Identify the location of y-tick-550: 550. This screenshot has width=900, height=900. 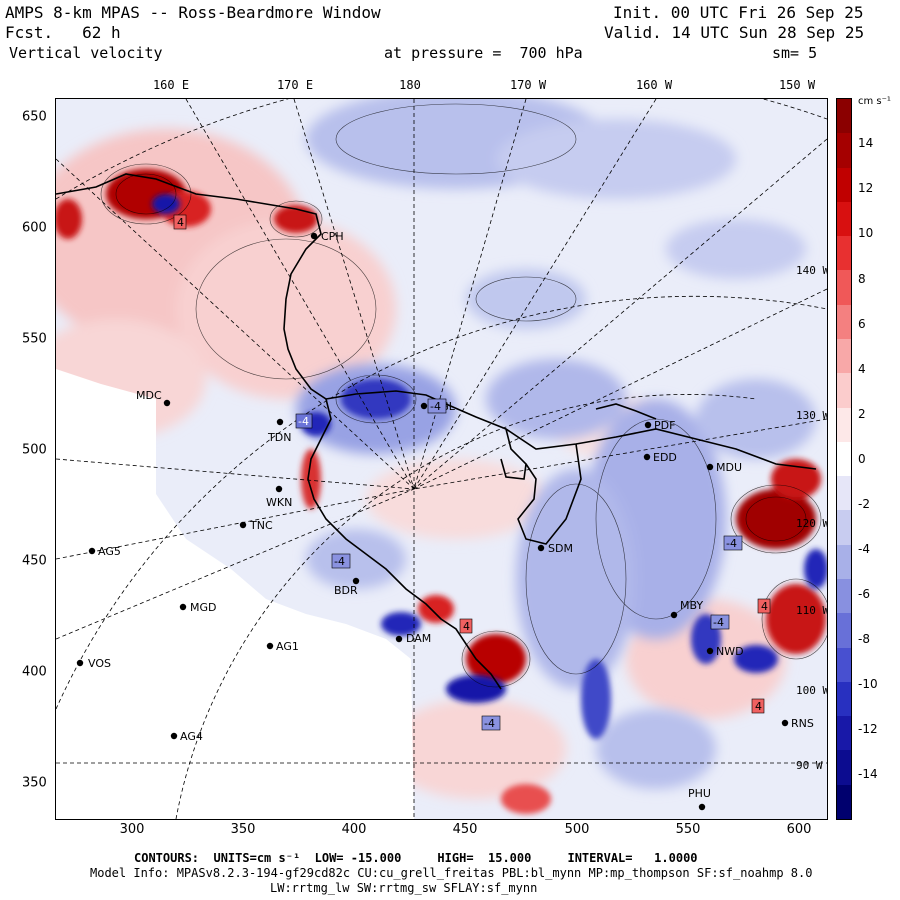
(34, 339).